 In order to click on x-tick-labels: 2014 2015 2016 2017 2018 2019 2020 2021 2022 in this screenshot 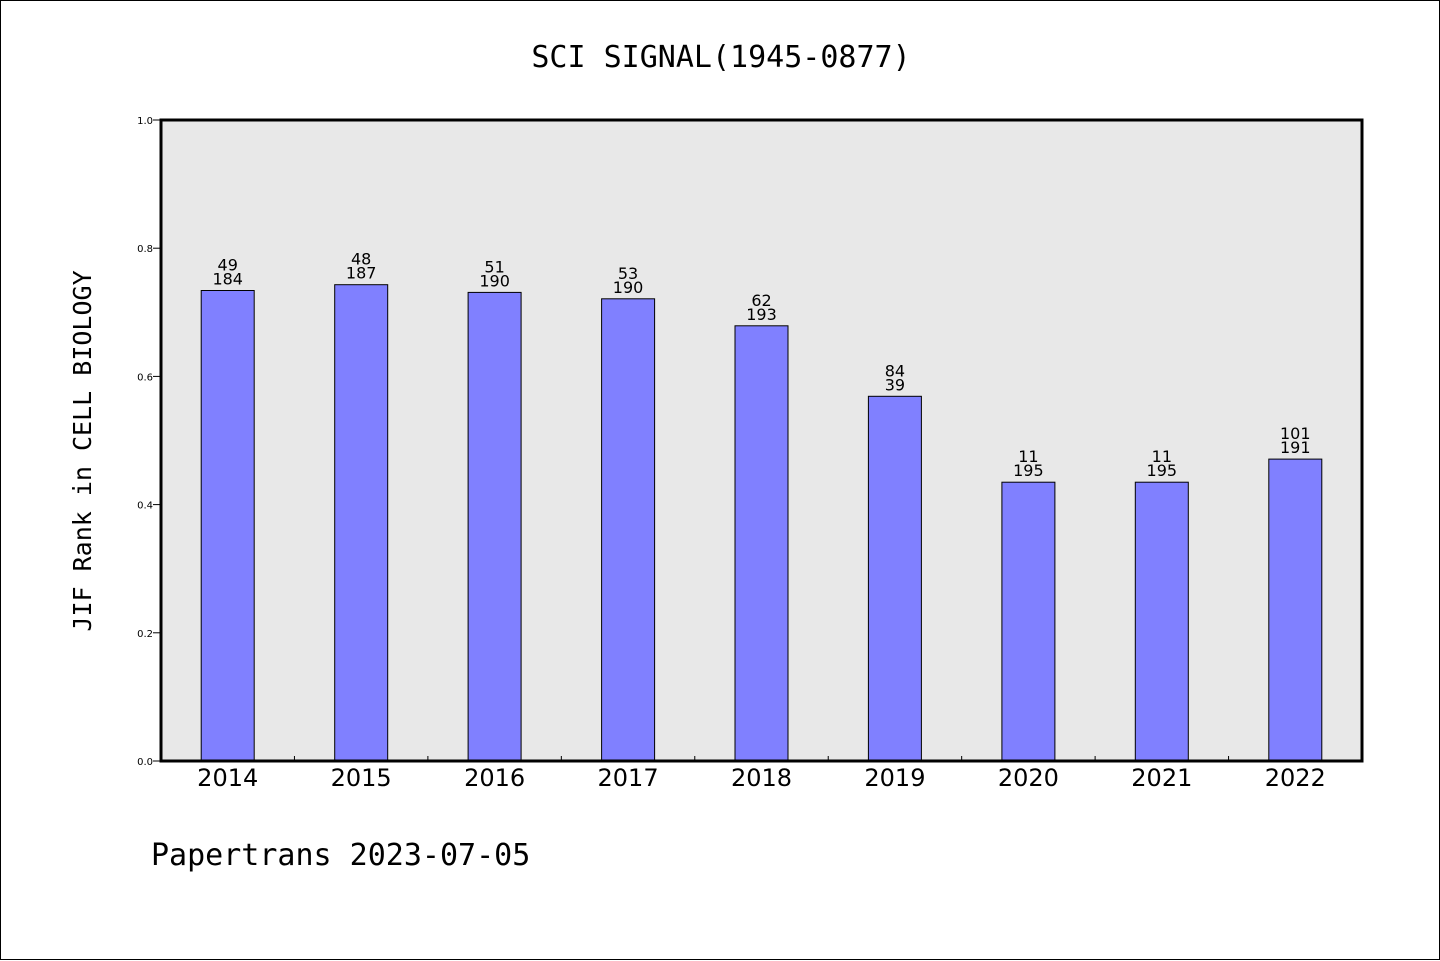, I will do `click(761, 778)`.